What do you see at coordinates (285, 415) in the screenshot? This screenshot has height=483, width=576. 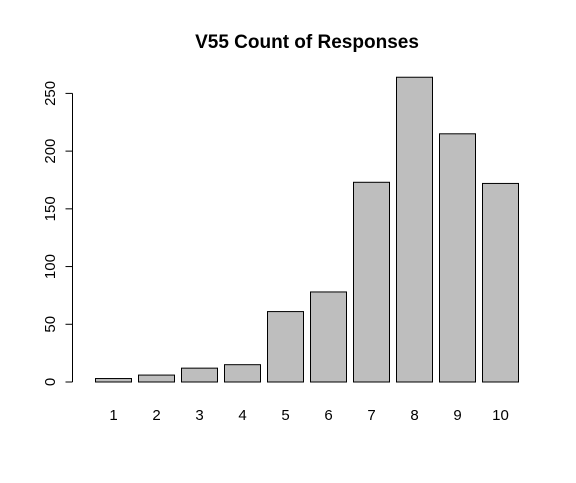 I see `x-tick-label: 5` at bounding box center [285, 415].